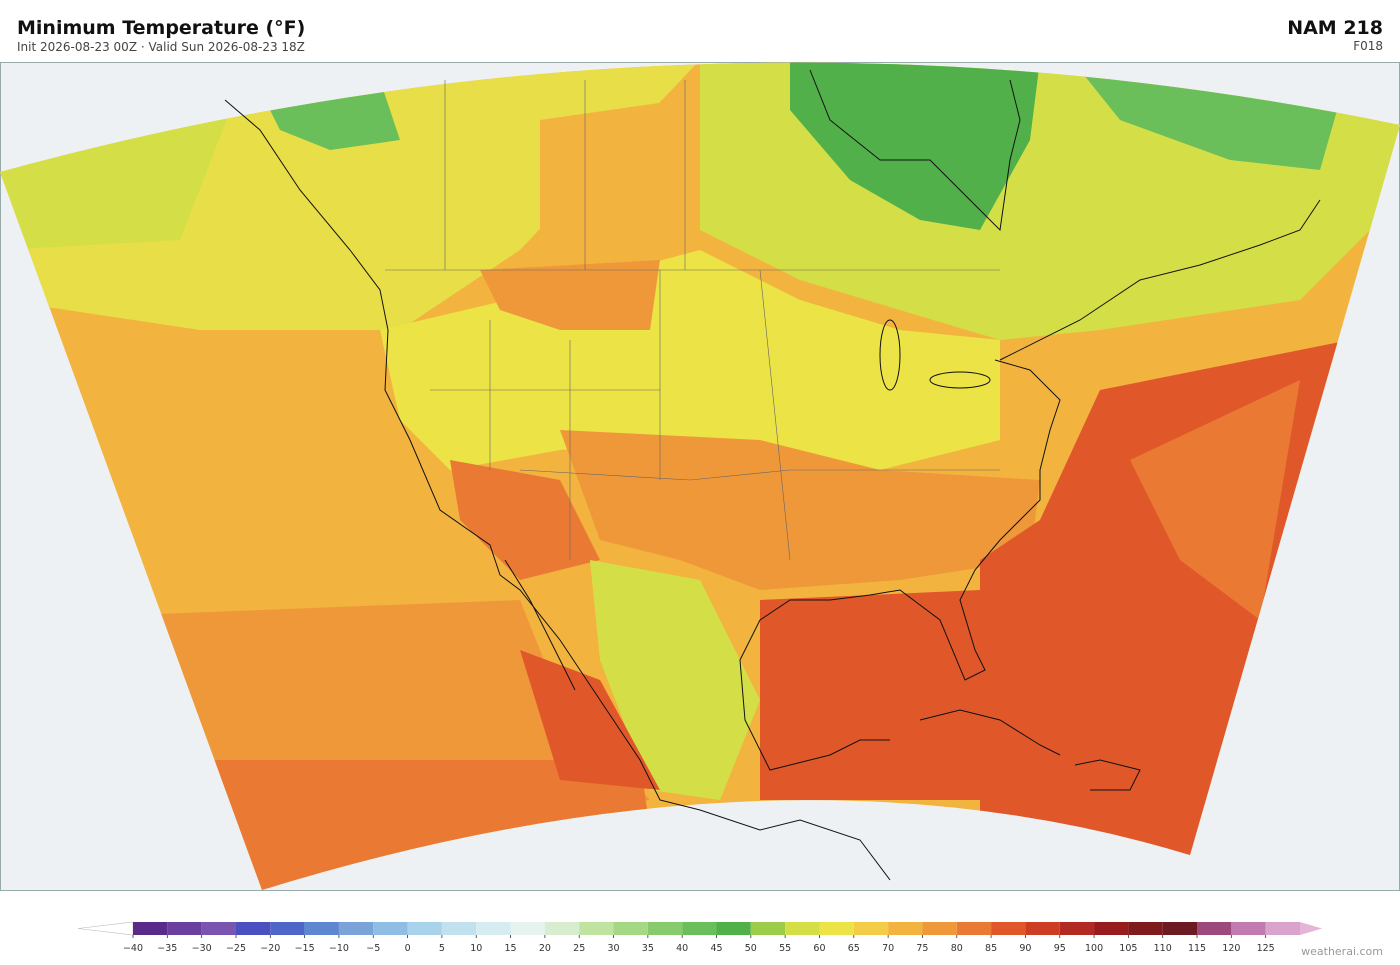 This screenshot has height=965, width=1400. I want to click on colorbar-tick-label: 85, so click(991, 948).